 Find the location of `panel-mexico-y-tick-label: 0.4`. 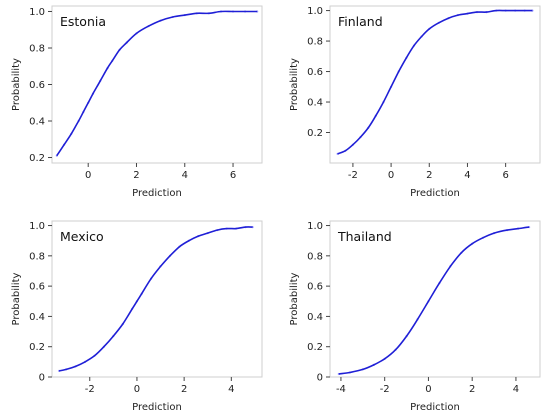

panel-mexico-y-tick-label: 0.4 is located at coordinates (37, 317).